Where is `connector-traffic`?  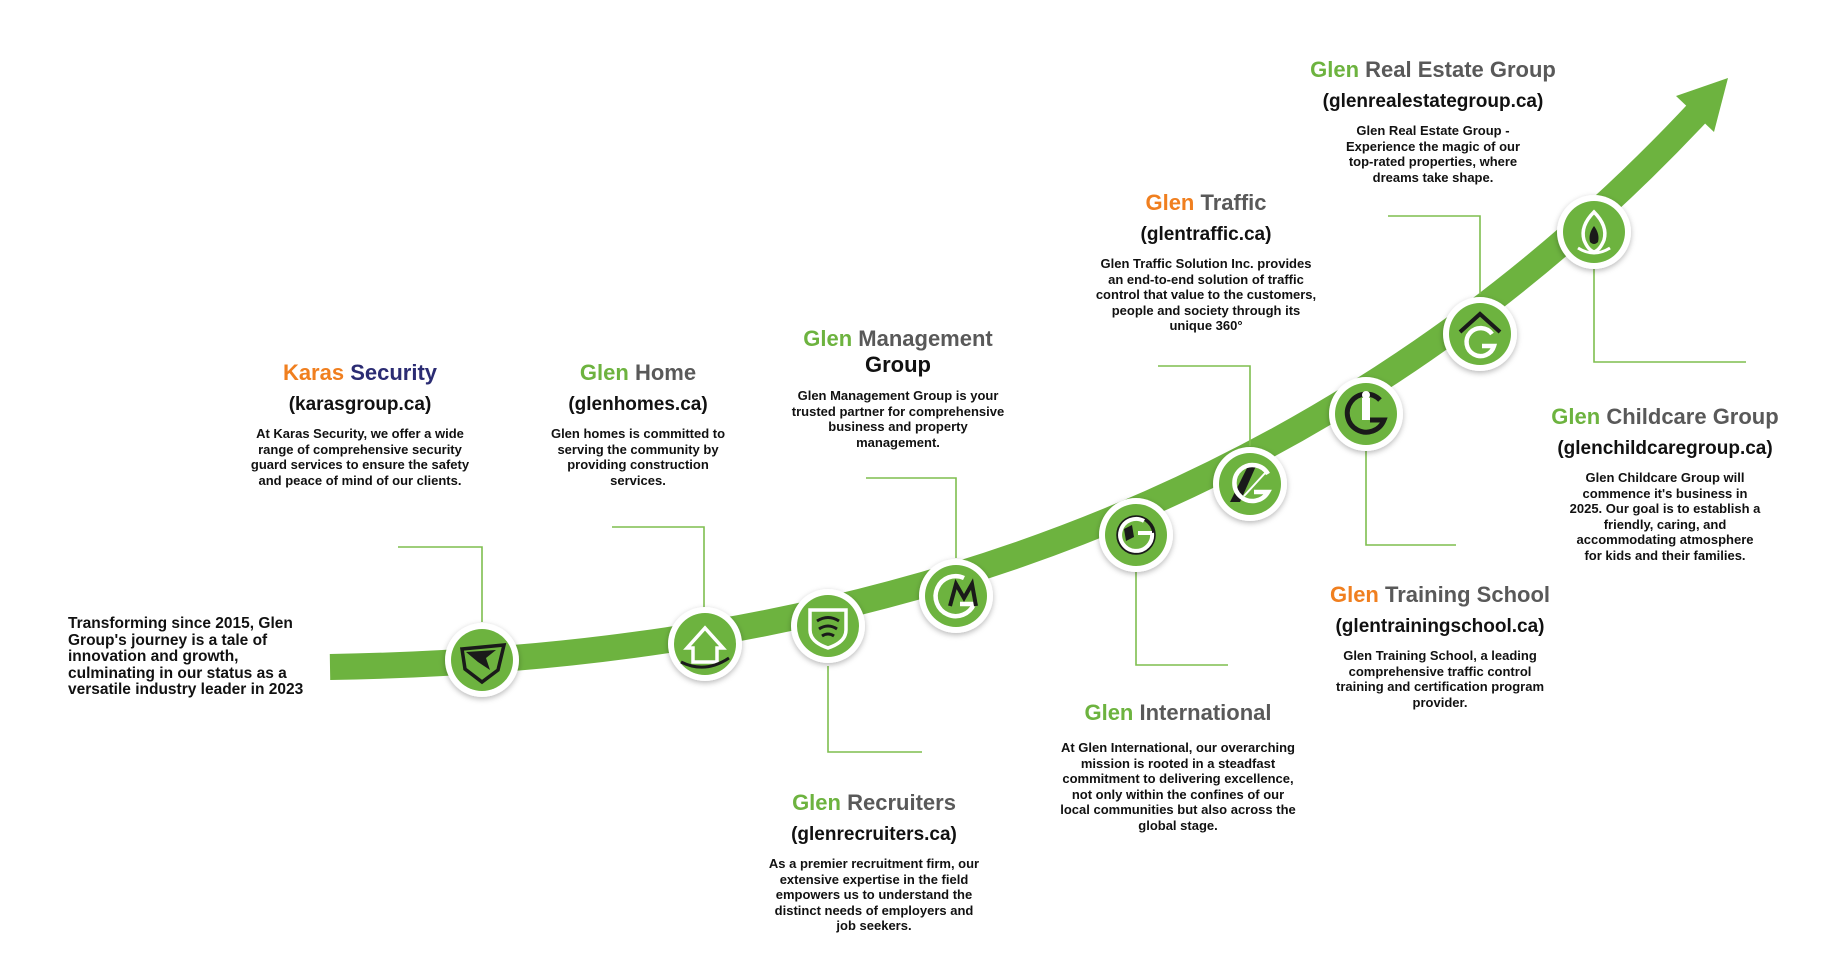
connector-traffic is located at coordinates (1204, 405).